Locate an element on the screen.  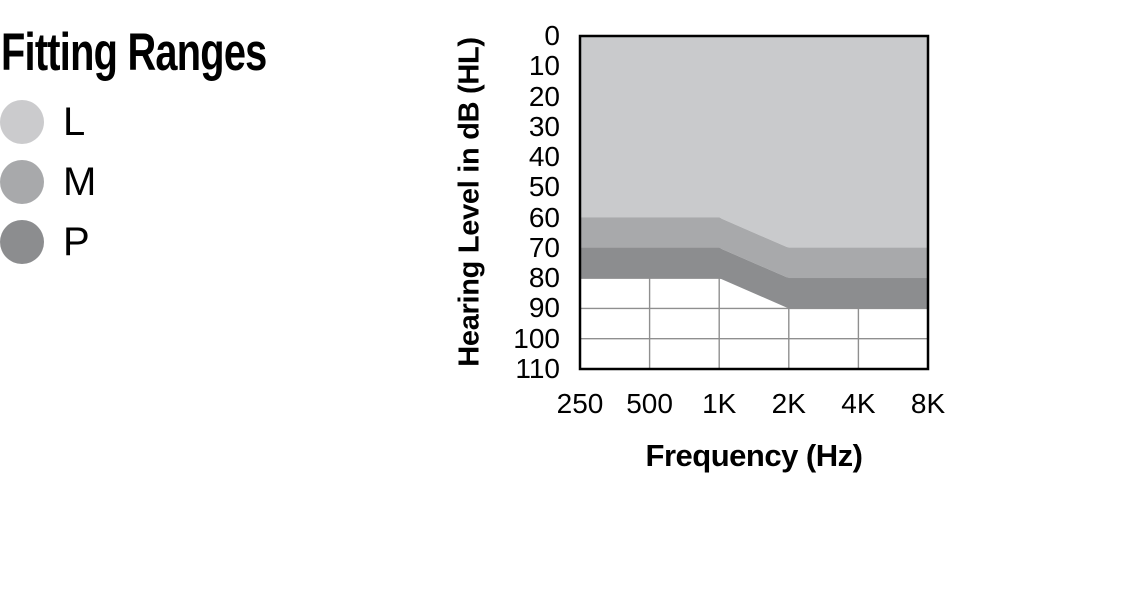
y-tick-20: 20 is located at coordinates (544, 96).